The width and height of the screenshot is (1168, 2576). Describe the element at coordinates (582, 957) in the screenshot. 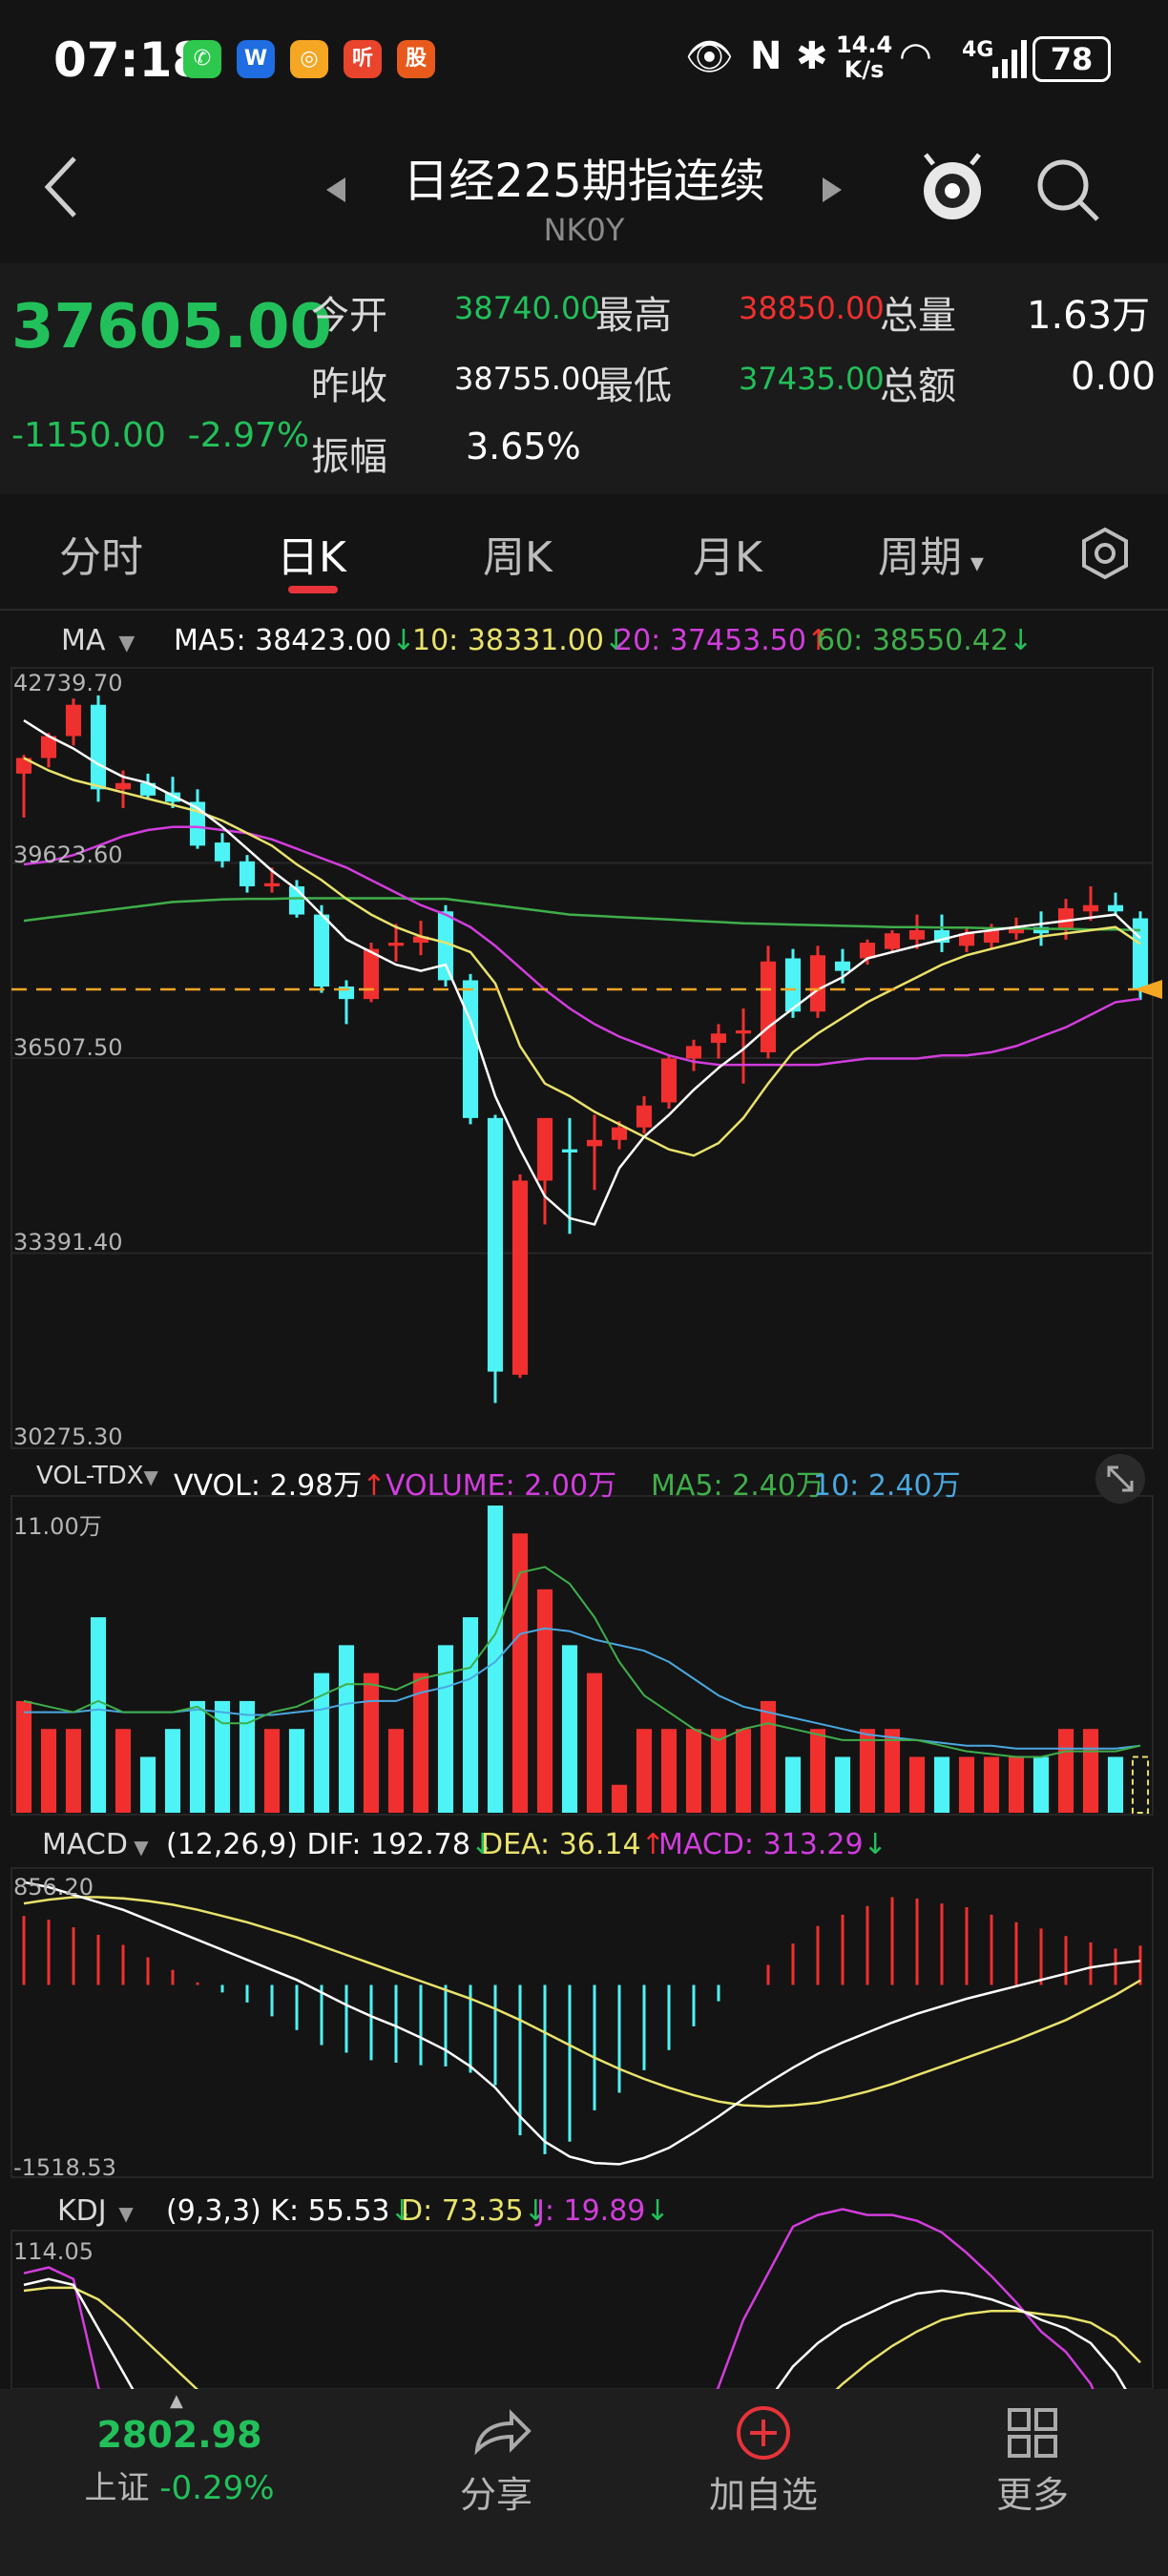

I see `ma10-line` at that location.